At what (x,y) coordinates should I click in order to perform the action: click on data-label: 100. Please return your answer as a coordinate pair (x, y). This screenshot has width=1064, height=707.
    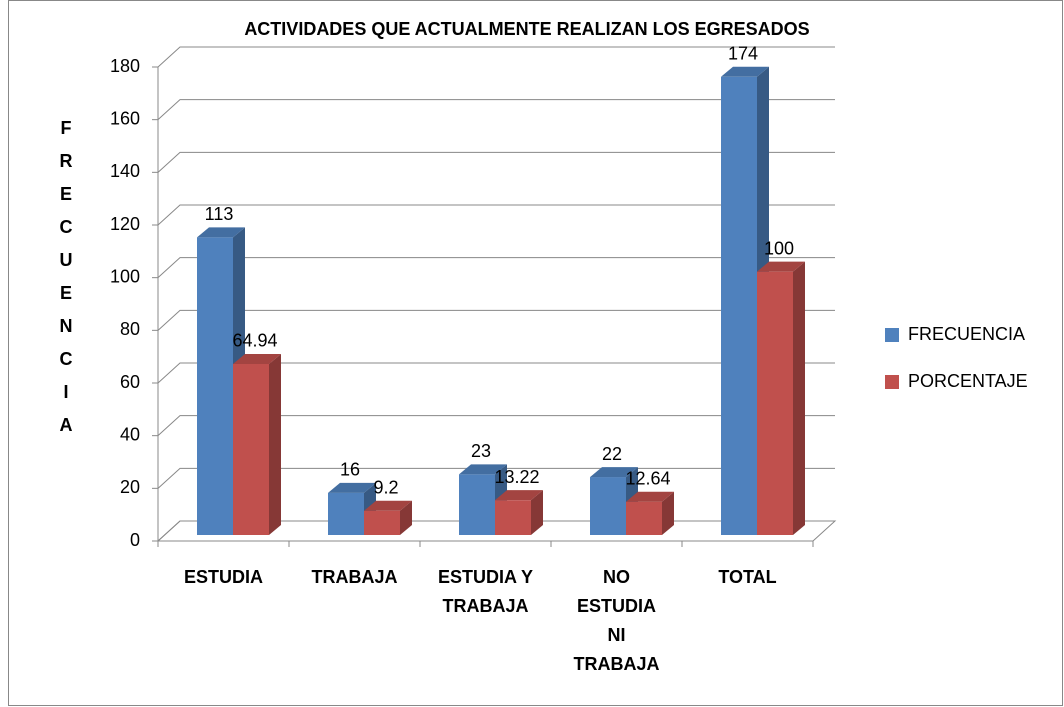
    Looking at the image, I should click on (779, 248).